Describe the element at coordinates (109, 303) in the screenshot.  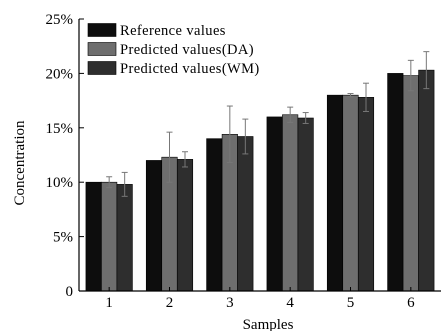
I see `x-tick-label: 1` at that location.